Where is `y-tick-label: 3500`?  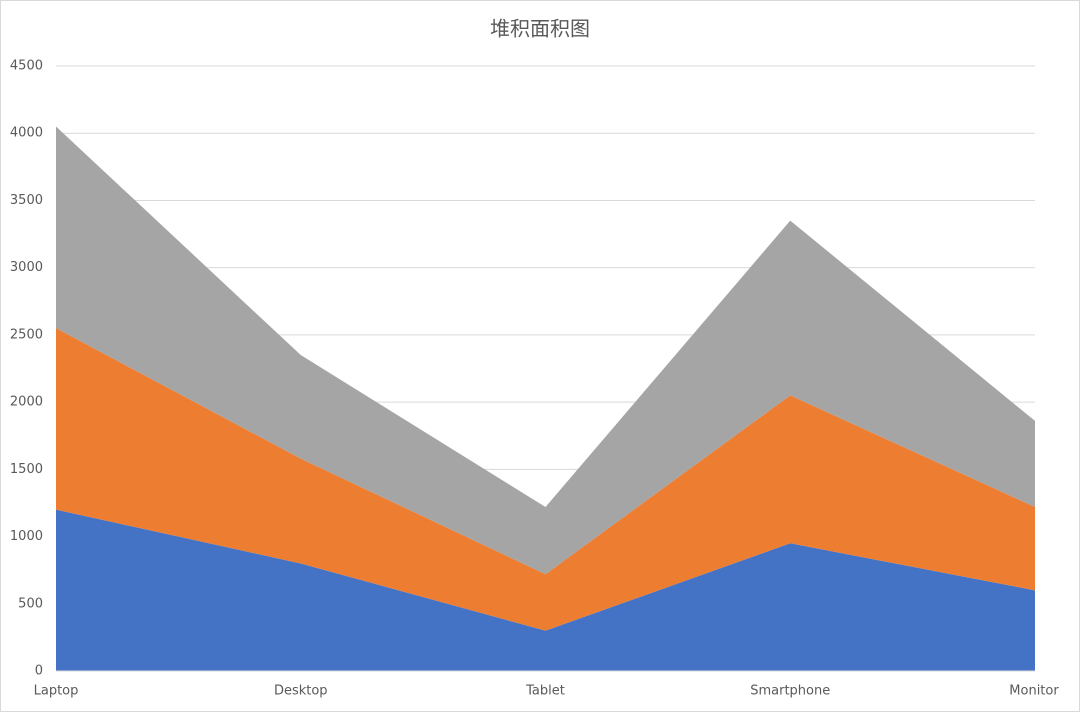
y-tick-label: 3500 is located at coordinates (26, 200).